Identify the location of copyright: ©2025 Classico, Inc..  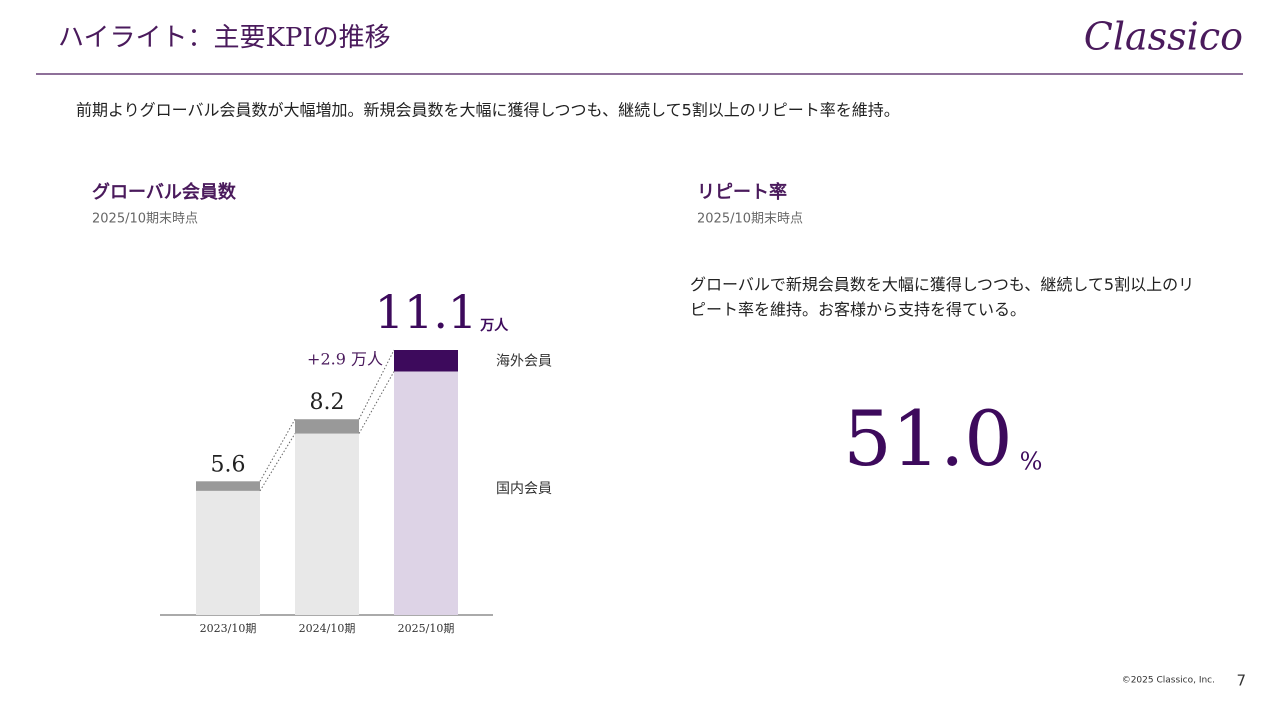
(1168, 681).